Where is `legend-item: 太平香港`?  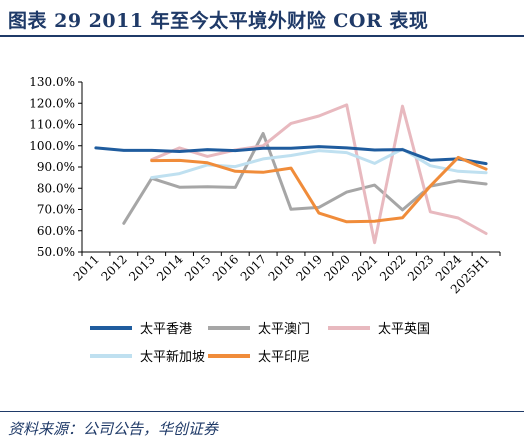
legend-item: 太平香港 is located at coordinates (141, 329).